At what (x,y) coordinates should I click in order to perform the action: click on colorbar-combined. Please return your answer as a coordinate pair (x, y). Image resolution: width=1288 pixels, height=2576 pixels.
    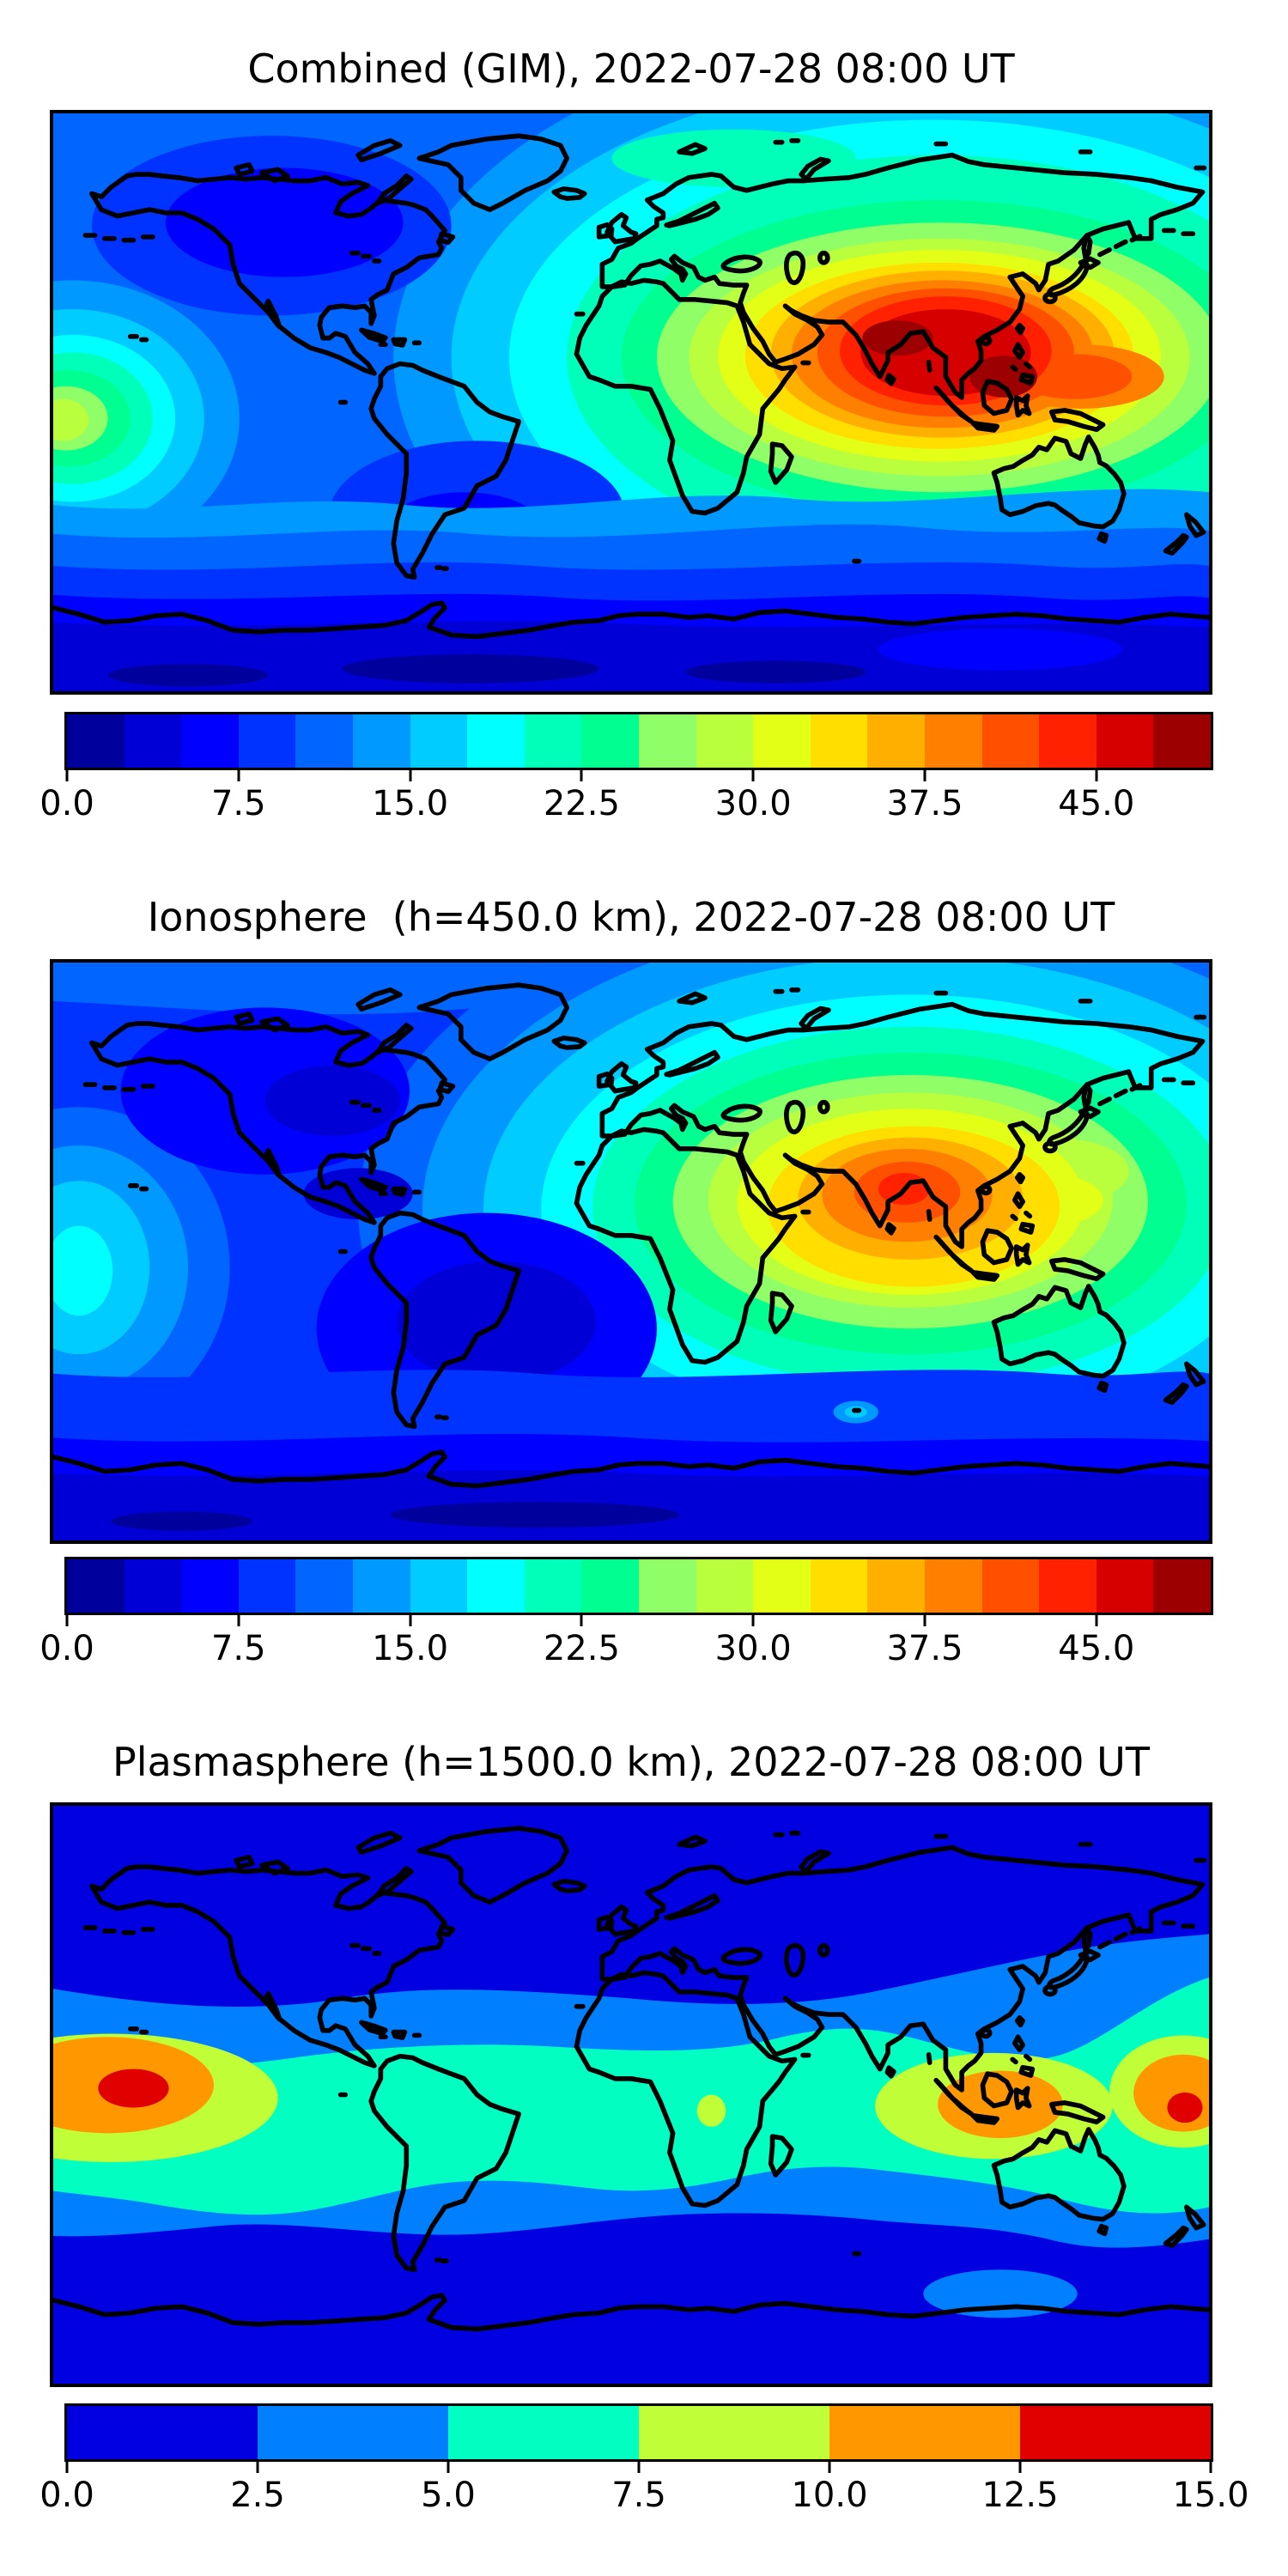
    Looking at the image, I should click on (638, 741).